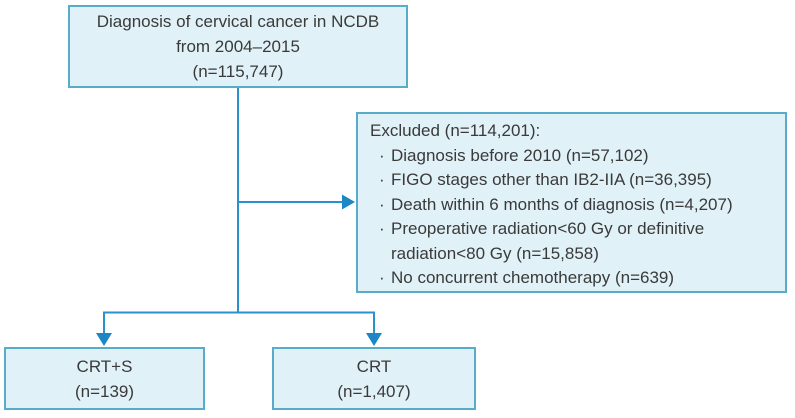  Describe the element at coordinates (374, 378) in the screenshot. I see `crt-box: CRT (n=1,407)` at that location.